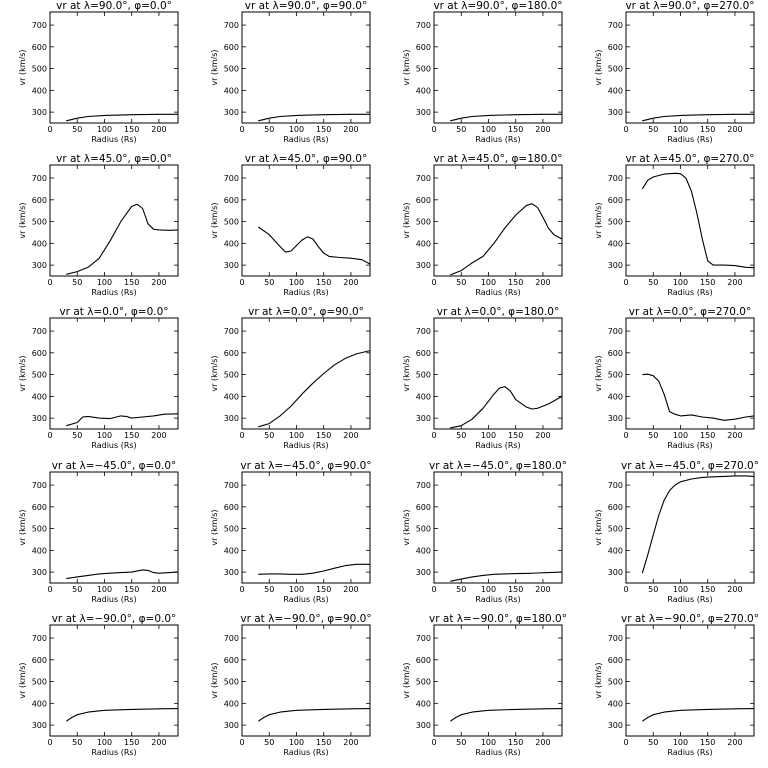 The image size is (768, 768). Describe the element at coordinates (305, 619) in the screenshot. I see `panel-title: vr at λ=−90.0°, φ=90.0°` at that location.